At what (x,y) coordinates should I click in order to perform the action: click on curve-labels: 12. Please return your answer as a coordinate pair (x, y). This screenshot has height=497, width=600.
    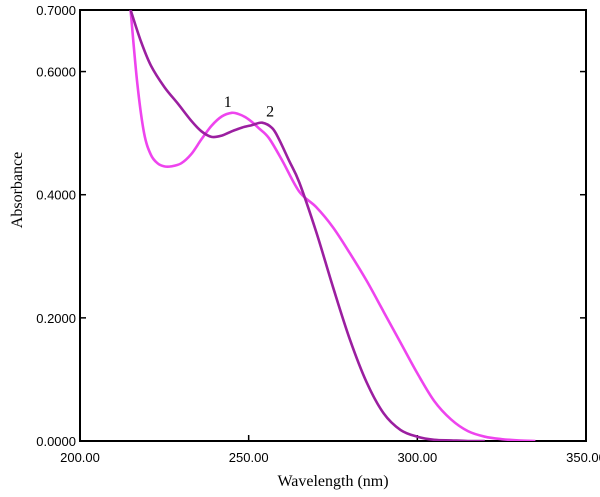
    Looking at the image, I should click on (249, 107).